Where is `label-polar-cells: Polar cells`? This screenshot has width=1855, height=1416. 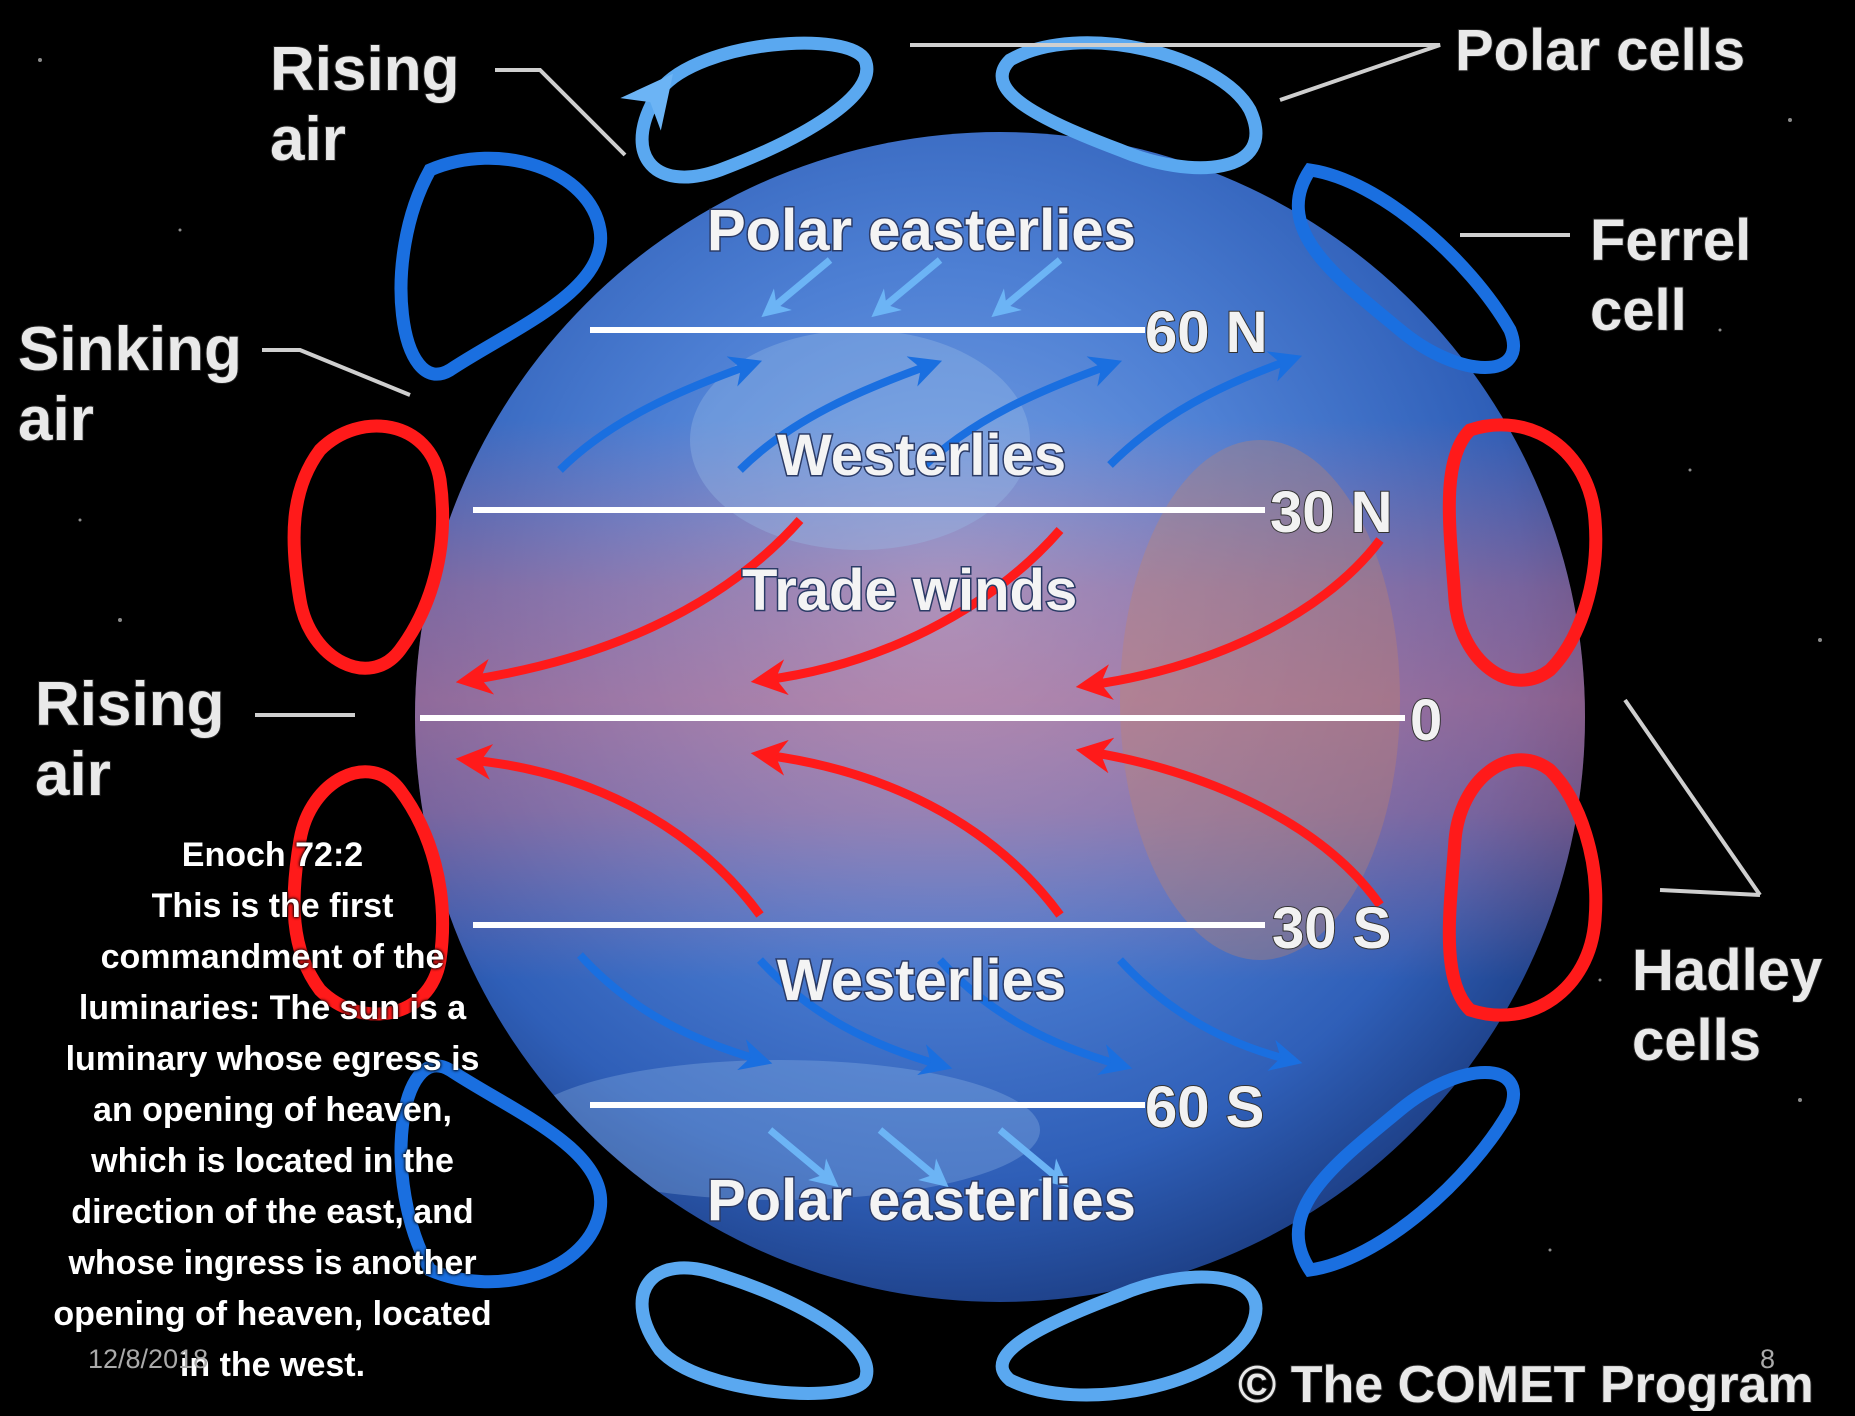 label-polar-cells: Polar cells is located at coordinates (1600, 50).